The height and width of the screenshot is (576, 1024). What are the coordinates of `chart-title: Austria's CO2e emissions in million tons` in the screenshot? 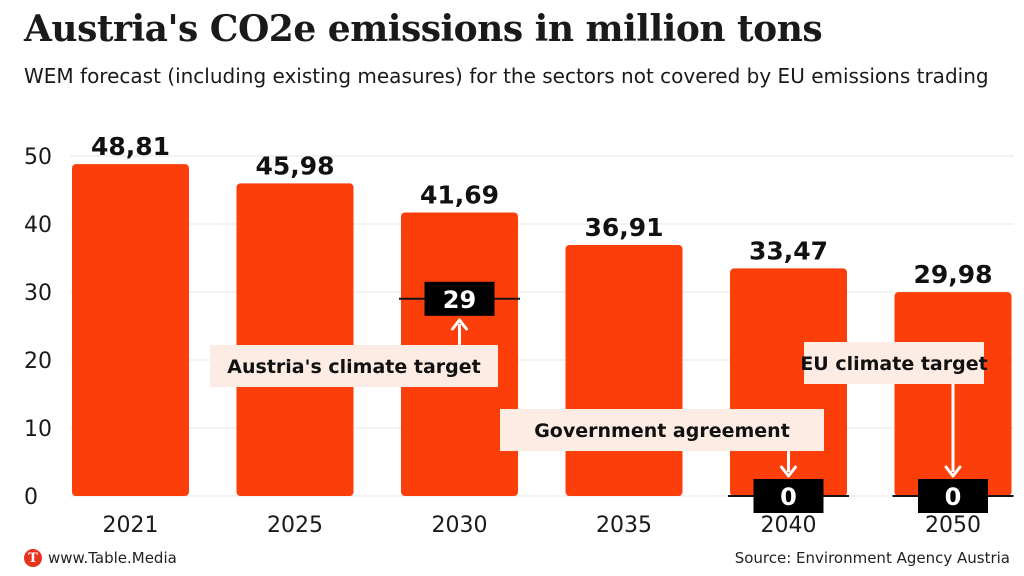 It's located at (423, 29).